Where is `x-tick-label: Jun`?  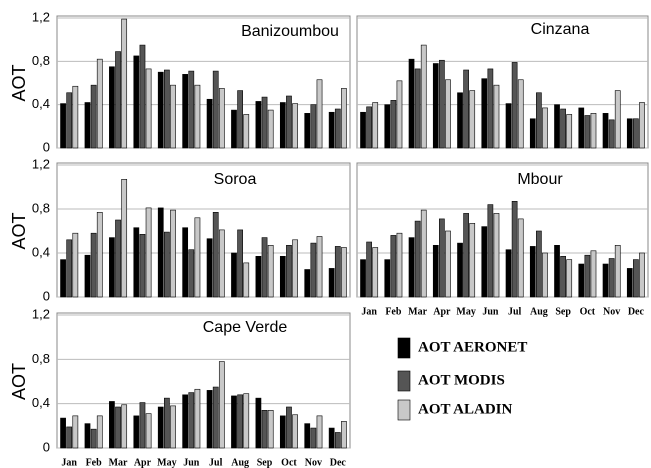
x-tick-label: Jun is located at coordinates (191, 462).